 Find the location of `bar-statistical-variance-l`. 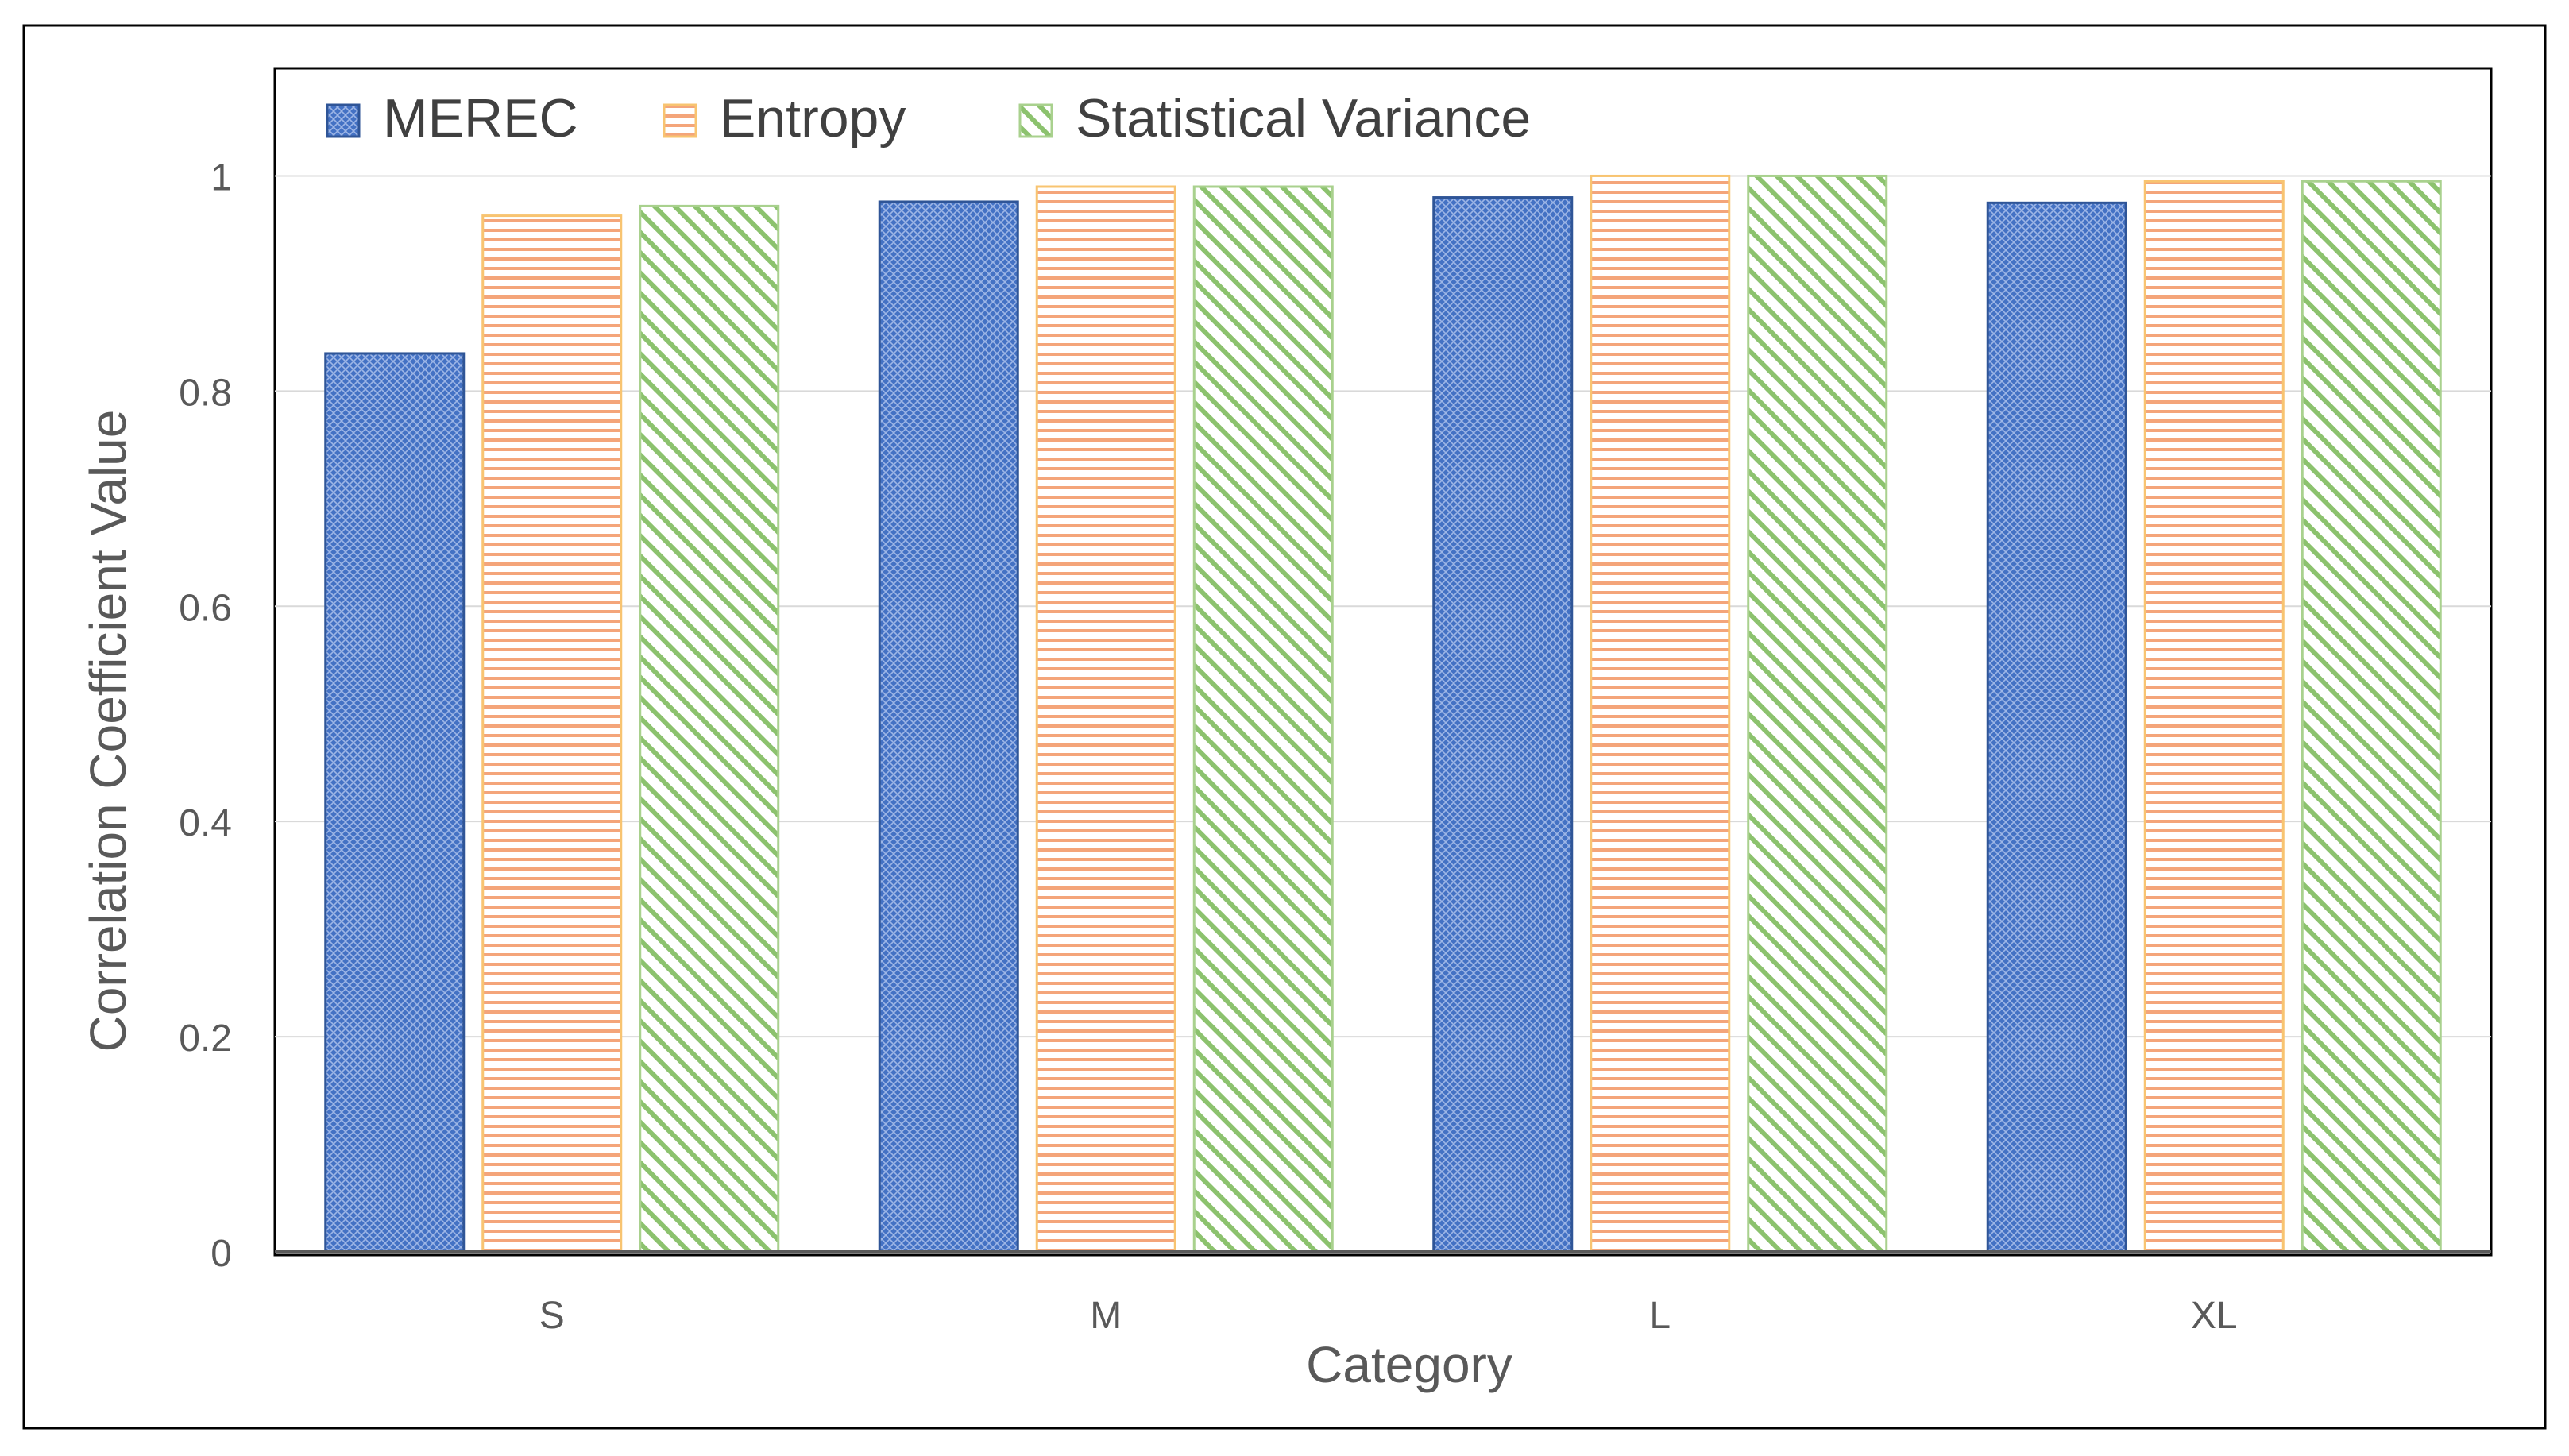

bar-statistical-variance-l is located at coordinates (1817, 713).